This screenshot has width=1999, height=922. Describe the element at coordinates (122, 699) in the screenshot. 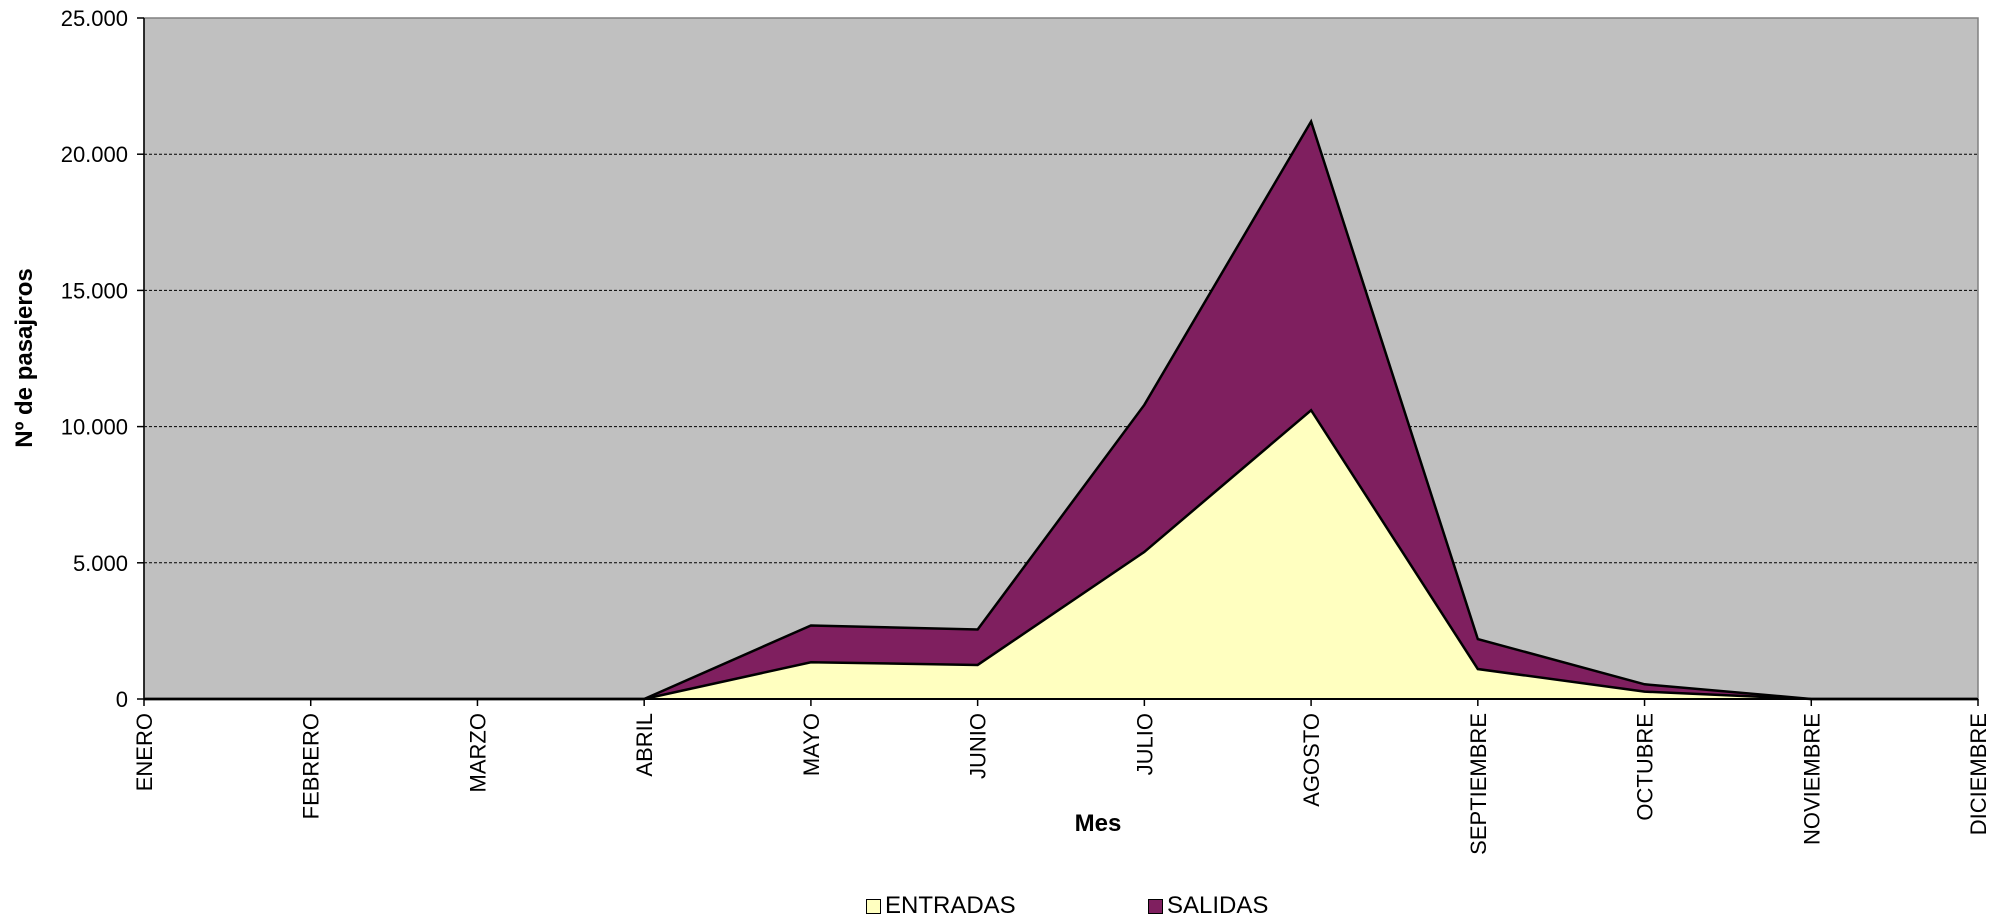

I see `y-tick-label-0: 0` at that location.